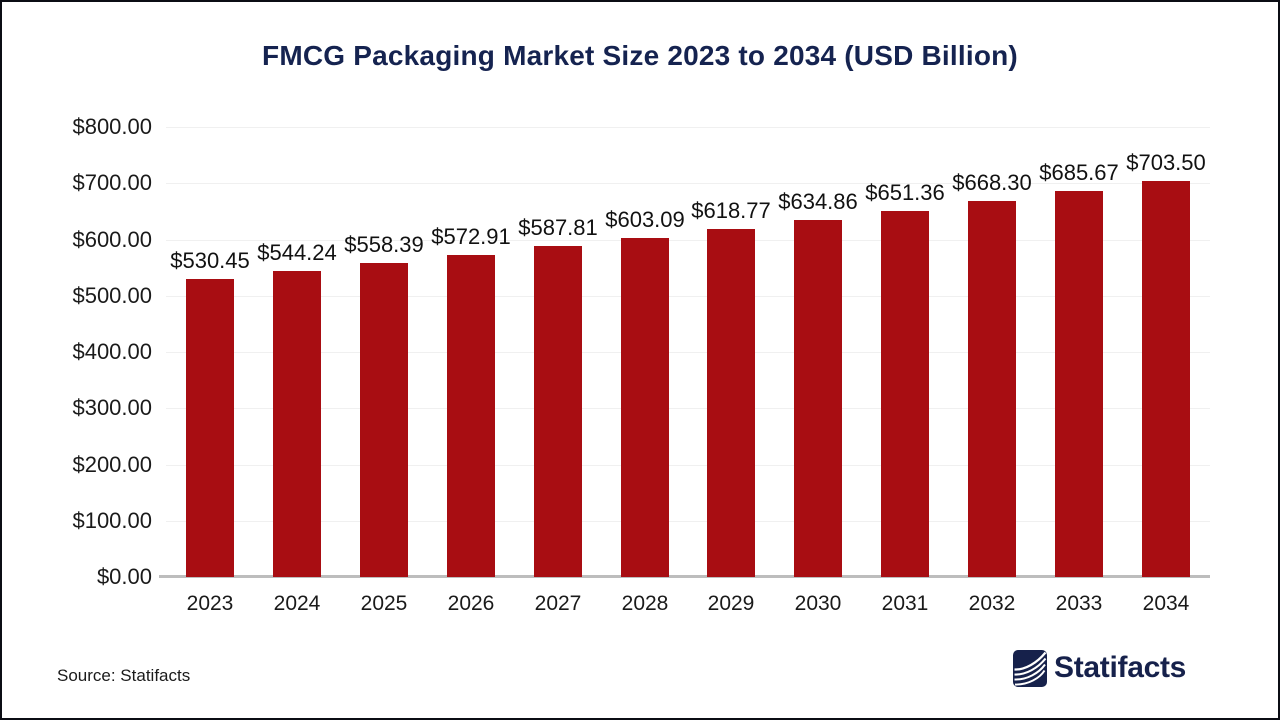  I want to click on bar-value-label-2028: $603.09, so click(645, 219).